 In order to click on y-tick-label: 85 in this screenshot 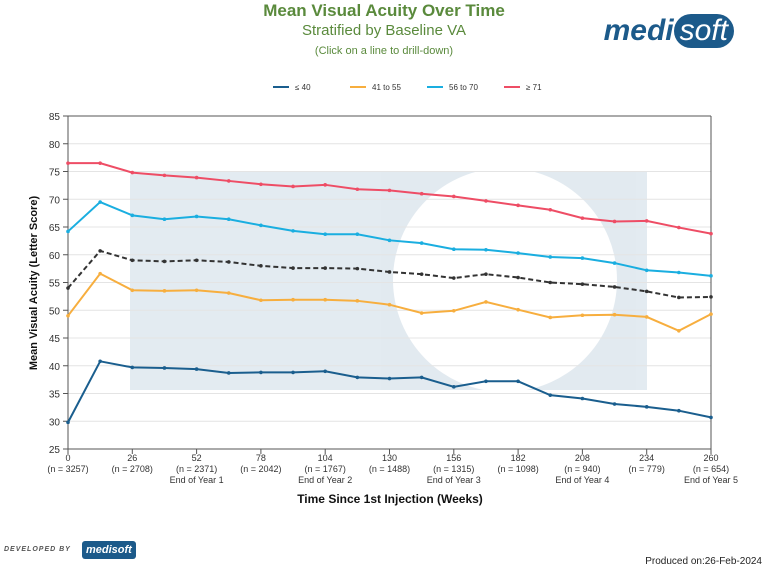, I will do `click(55, 117)`.